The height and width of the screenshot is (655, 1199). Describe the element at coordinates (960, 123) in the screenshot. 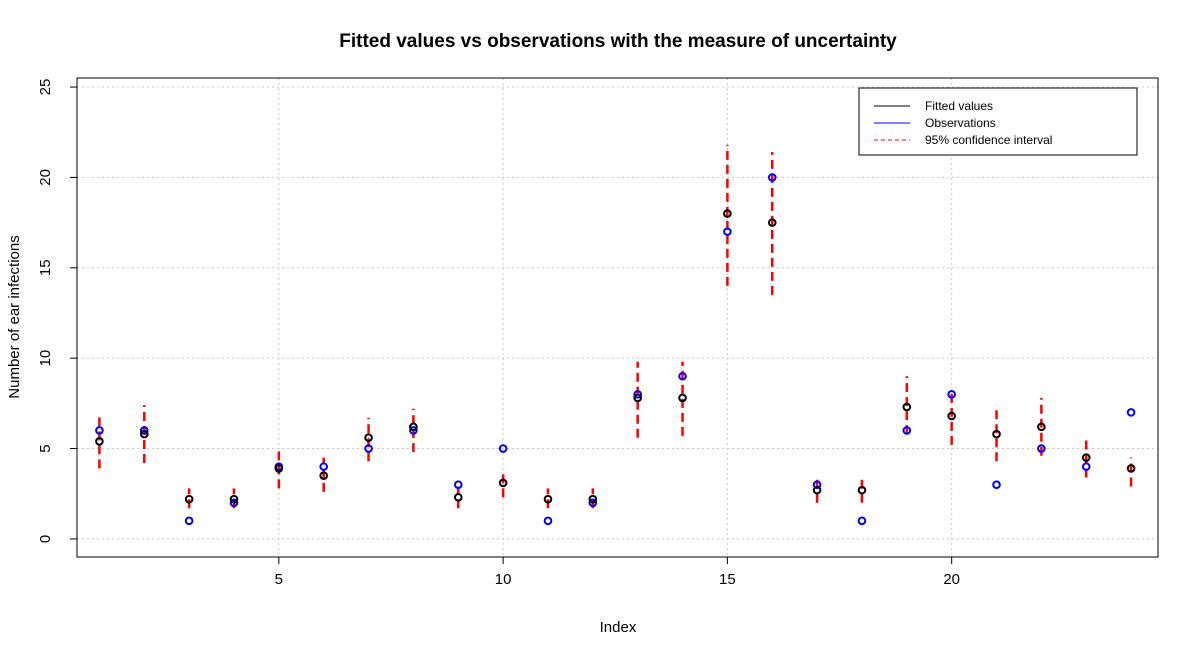

I see `legend-label: Observations` at that location.